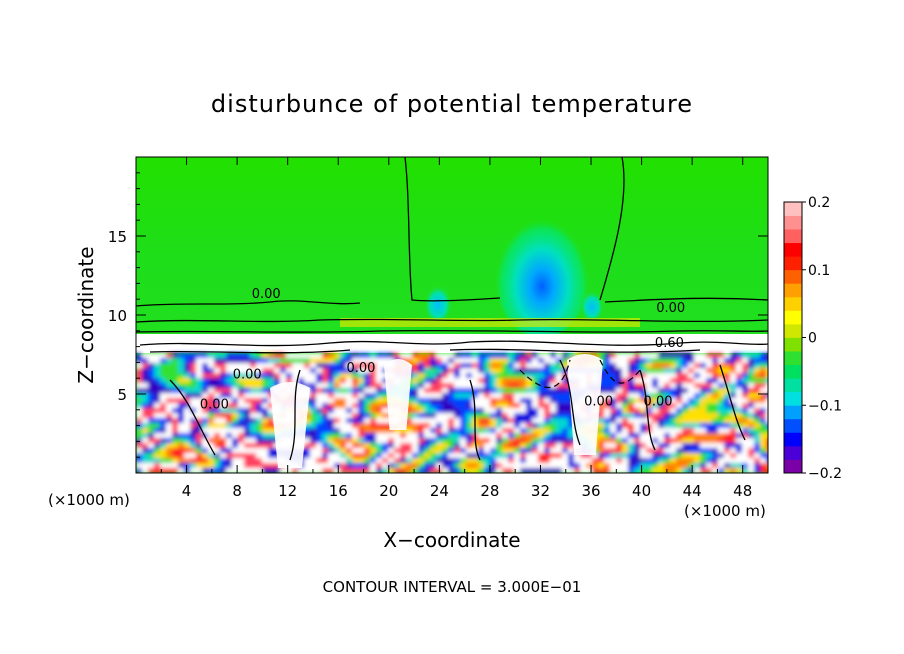 This screenshot has height=654, width=904. What do you see at coordinates (652, 405) in the screenshot?
I see `contour-line` at bounding box center [652, 405].